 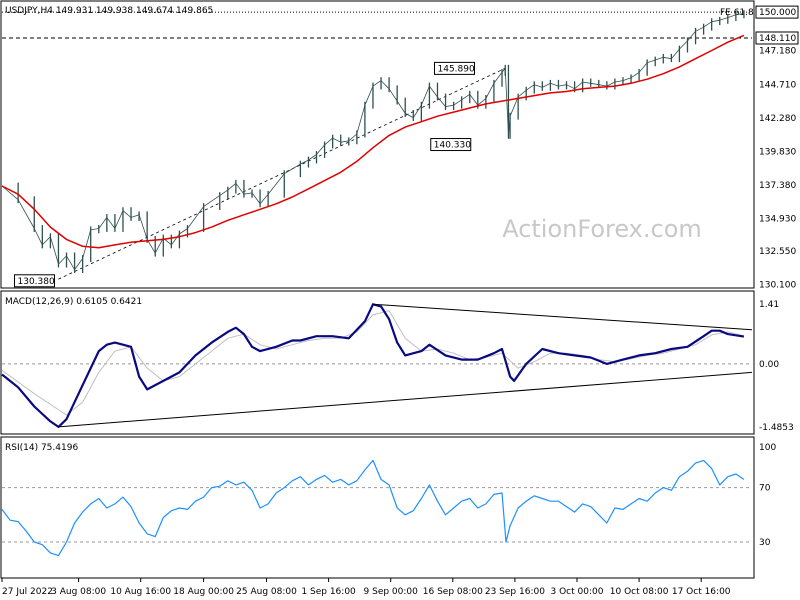 I want to click on price-annotation-label: 130.380, so click(x=36, y=282).